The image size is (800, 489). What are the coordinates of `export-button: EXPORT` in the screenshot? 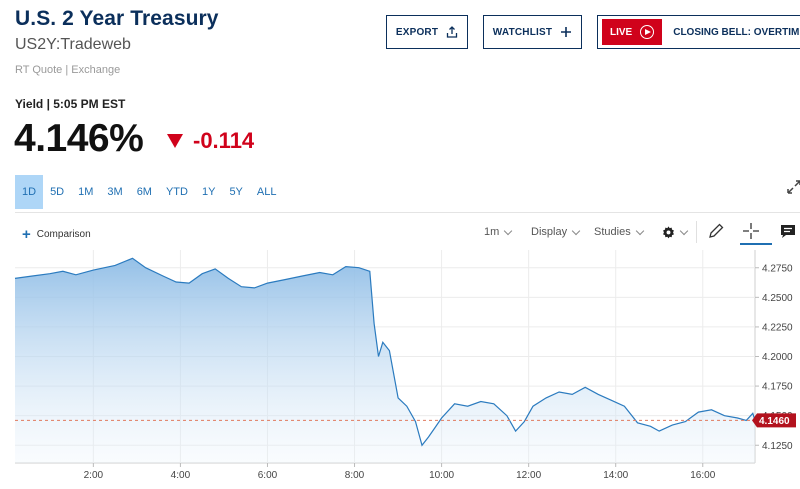 It's located at (427, 32).